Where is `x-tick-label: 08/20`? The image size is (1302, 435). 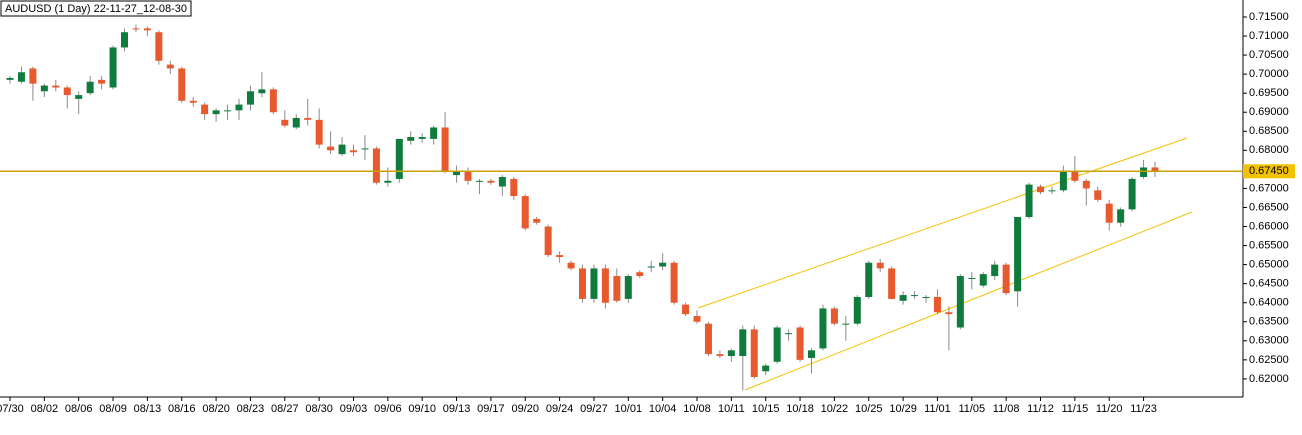
x-tick-label: 08/20 is located at coordinates (216, 409).